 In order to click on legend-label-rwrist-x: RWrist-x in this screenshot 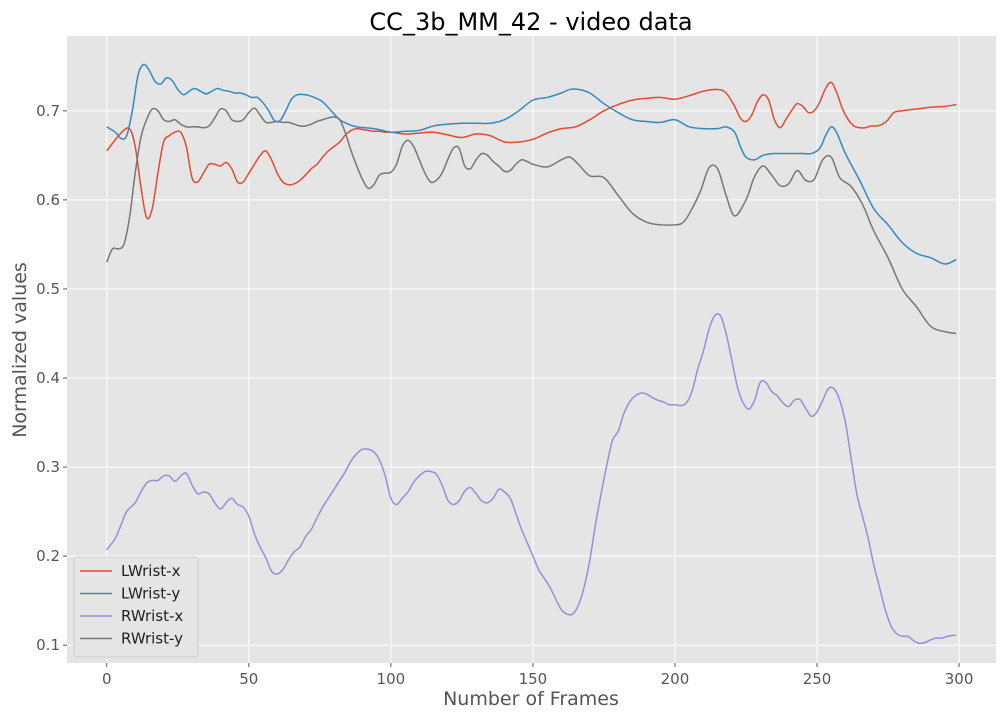, I will do `click(152, 616)`.